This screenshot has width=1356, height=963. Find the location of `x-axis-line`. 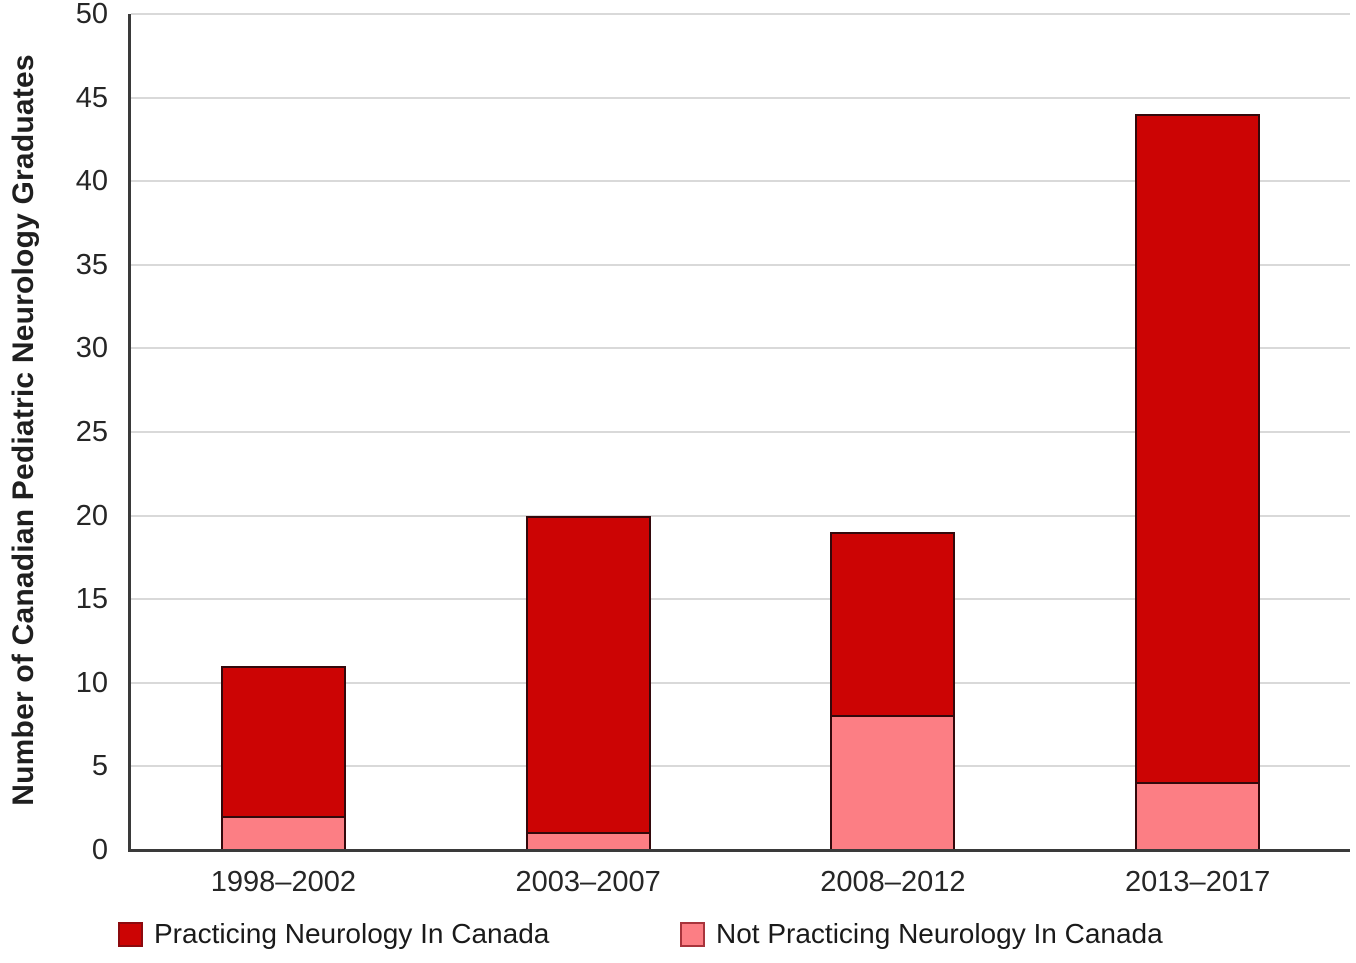

x-axis-line is located at coordinates (739, 850).